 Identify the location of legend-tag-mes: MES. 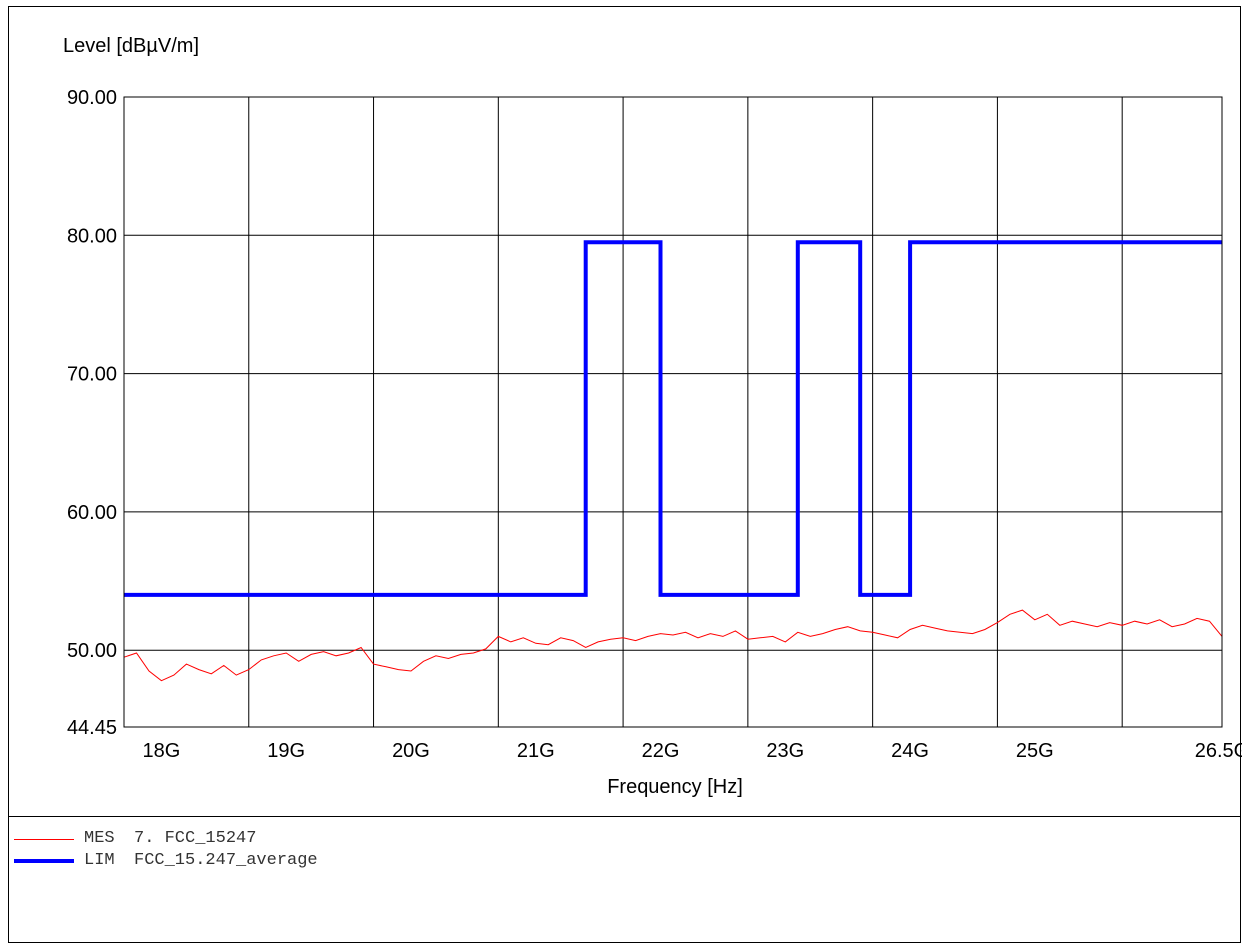
(99, 838).